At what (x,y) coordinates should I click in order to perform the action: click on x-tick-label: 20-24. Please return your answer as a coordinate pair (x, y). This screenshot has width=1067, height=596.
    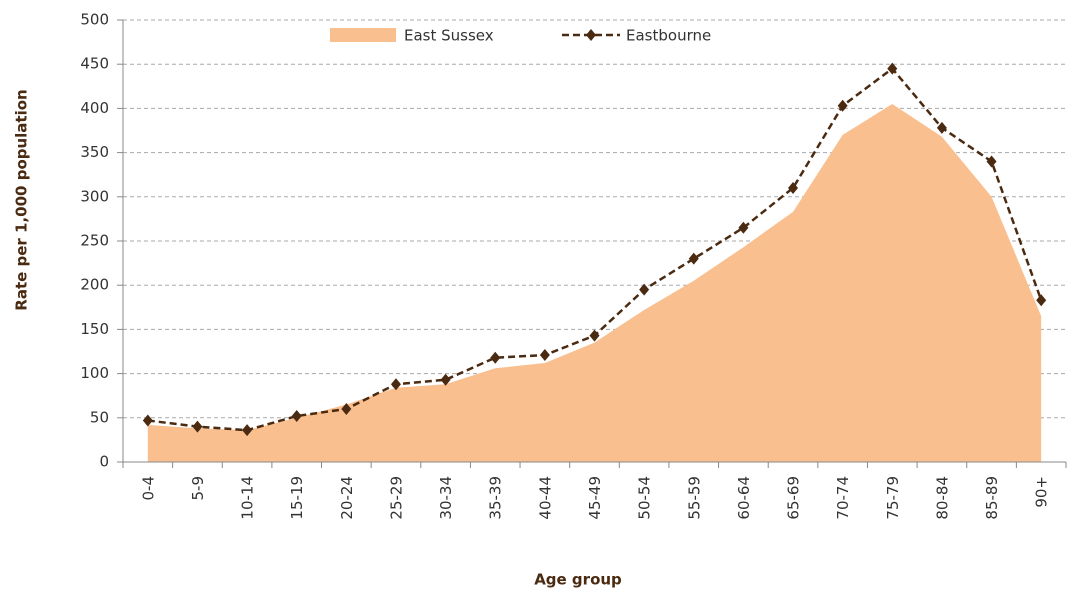
    Looking at the image, I should click on (347, 498).